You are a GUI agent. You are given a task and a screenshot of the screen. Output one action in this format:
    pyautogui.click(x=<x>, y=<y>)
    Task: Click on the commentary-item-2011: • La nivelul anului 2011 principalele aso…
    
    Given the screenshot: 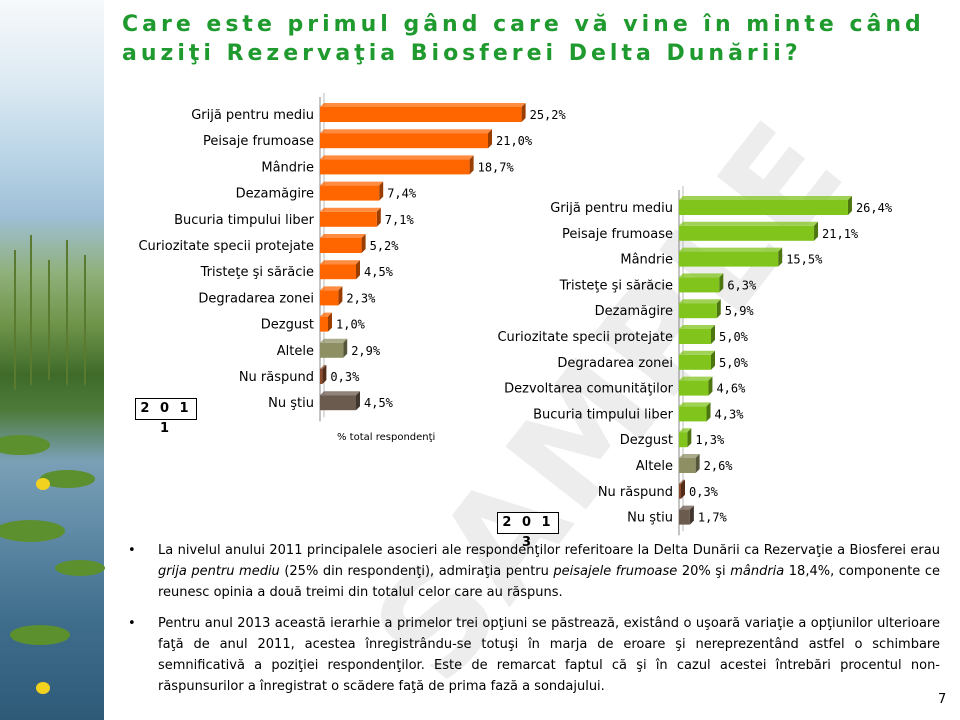 What is the action you would take?
    pyautogui.click(x=531, y=571)
    